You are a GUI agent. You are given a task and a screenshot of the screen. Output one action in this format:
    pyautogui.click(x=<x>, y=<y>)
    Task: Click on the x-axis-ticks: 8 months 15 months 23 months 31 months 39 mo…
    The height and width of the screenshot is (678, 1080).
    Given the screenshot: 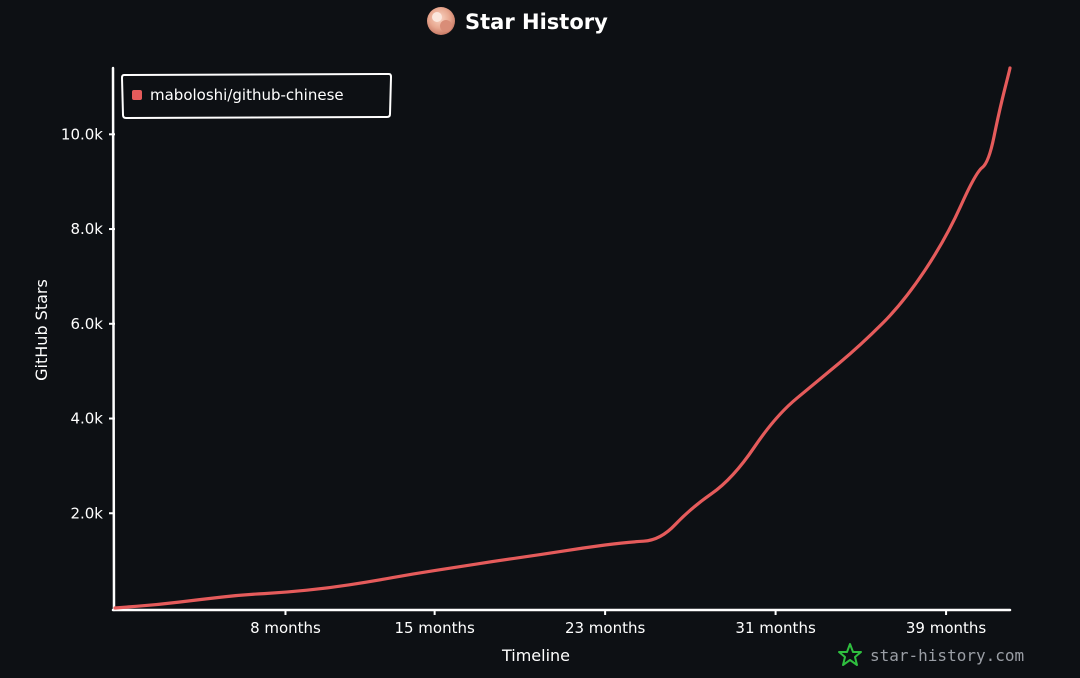 What is the action you would take?
    pyautogui.click(x=618, y=623)
    